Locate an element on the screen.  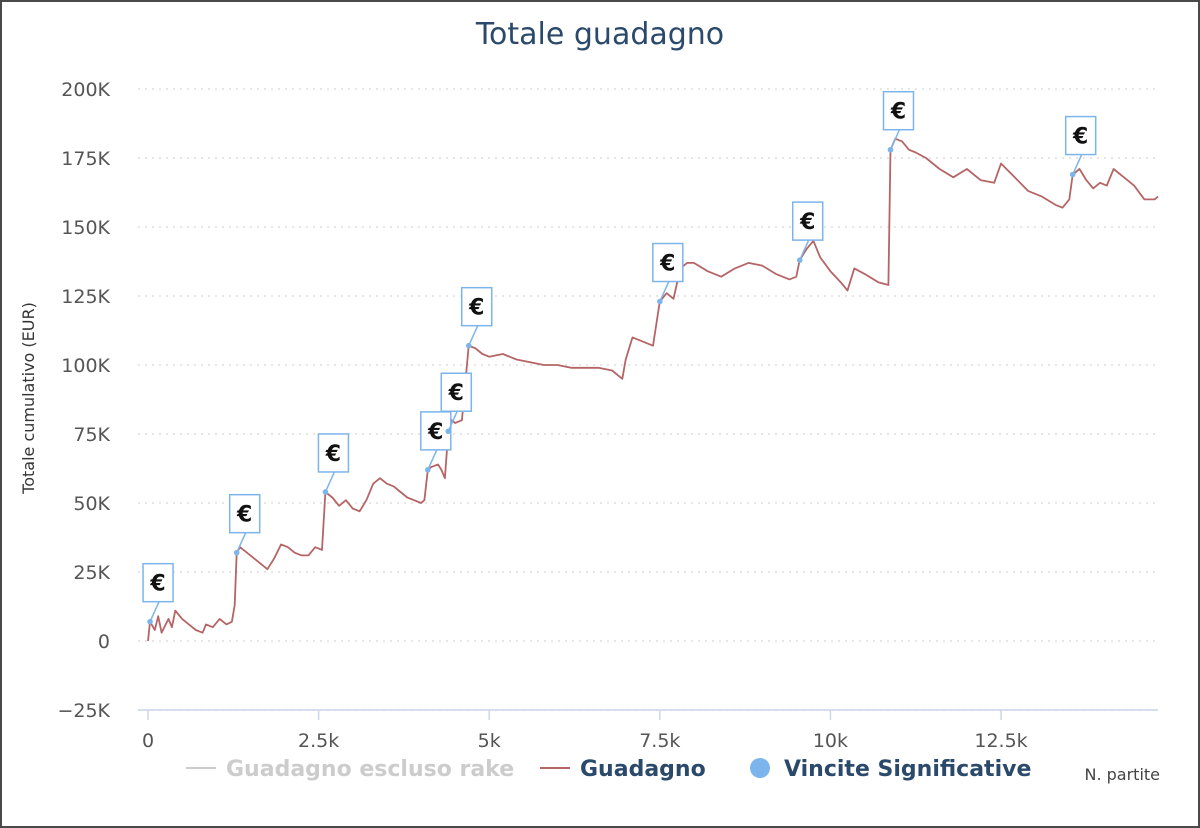
y-tick-label: 150K is located at coordinates (85, 228).